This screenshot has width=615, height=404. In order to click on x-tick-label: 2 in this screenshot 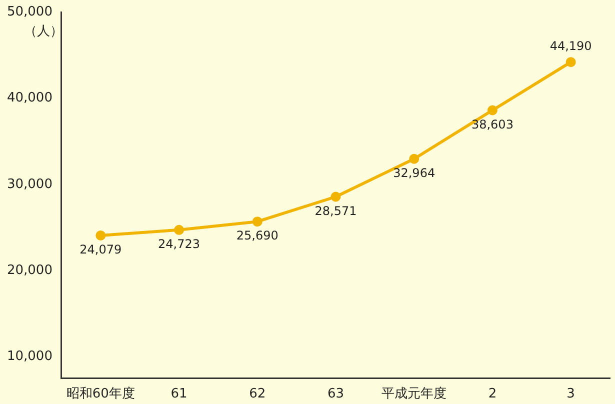, I will do `click(492, 394)`.